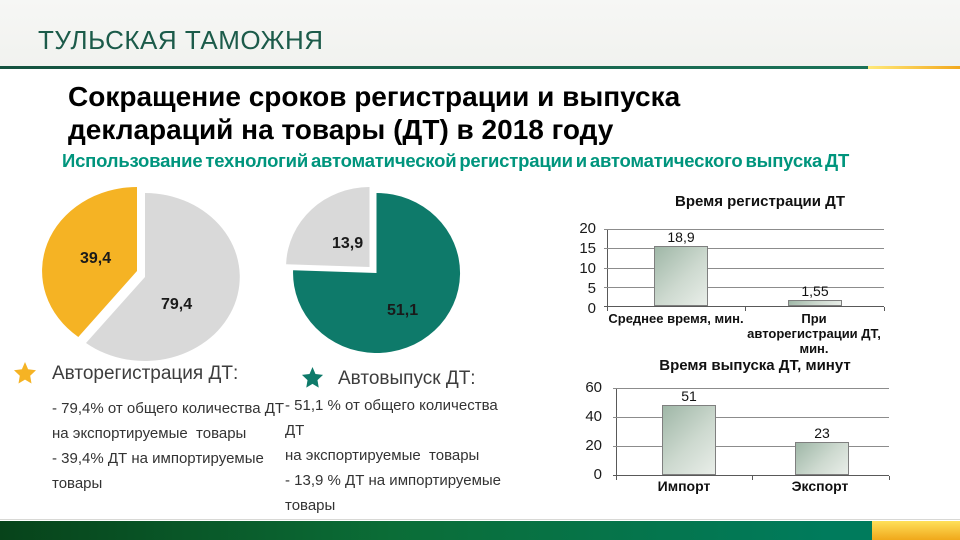 The height and width of the screenshot is (540, 960). I want to click on pie-chart-autoregistration: 39,4 79,4, so click(141, 274).